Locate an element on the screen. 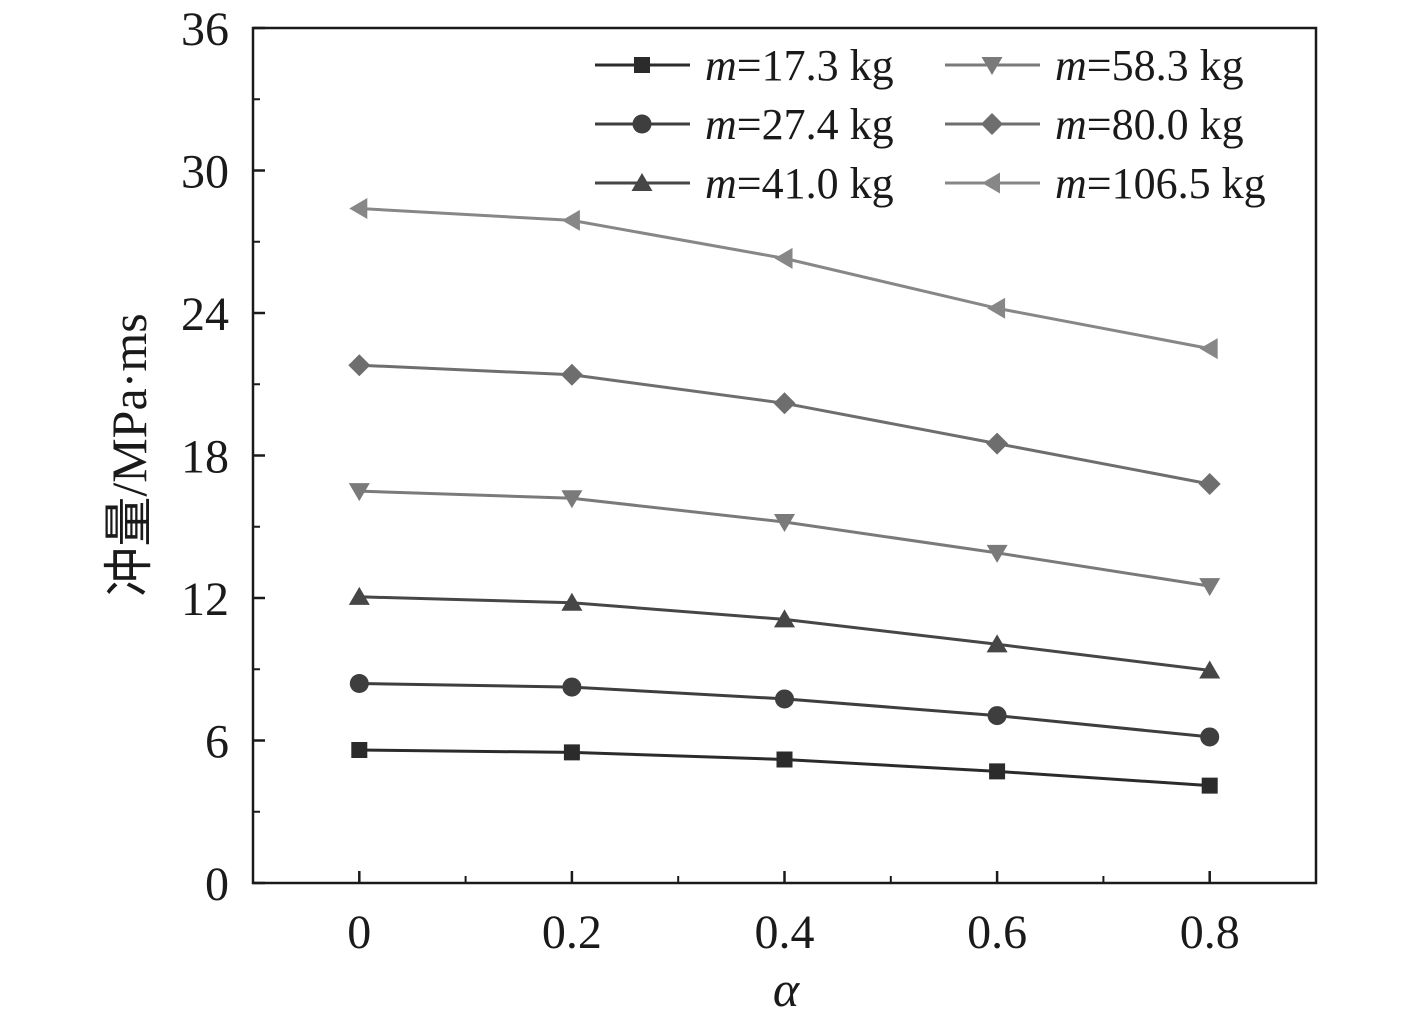 The width and height of the screenshot is (1417, 1023). legend-value: =80.0 kg is located at coordinates (1165, 124).